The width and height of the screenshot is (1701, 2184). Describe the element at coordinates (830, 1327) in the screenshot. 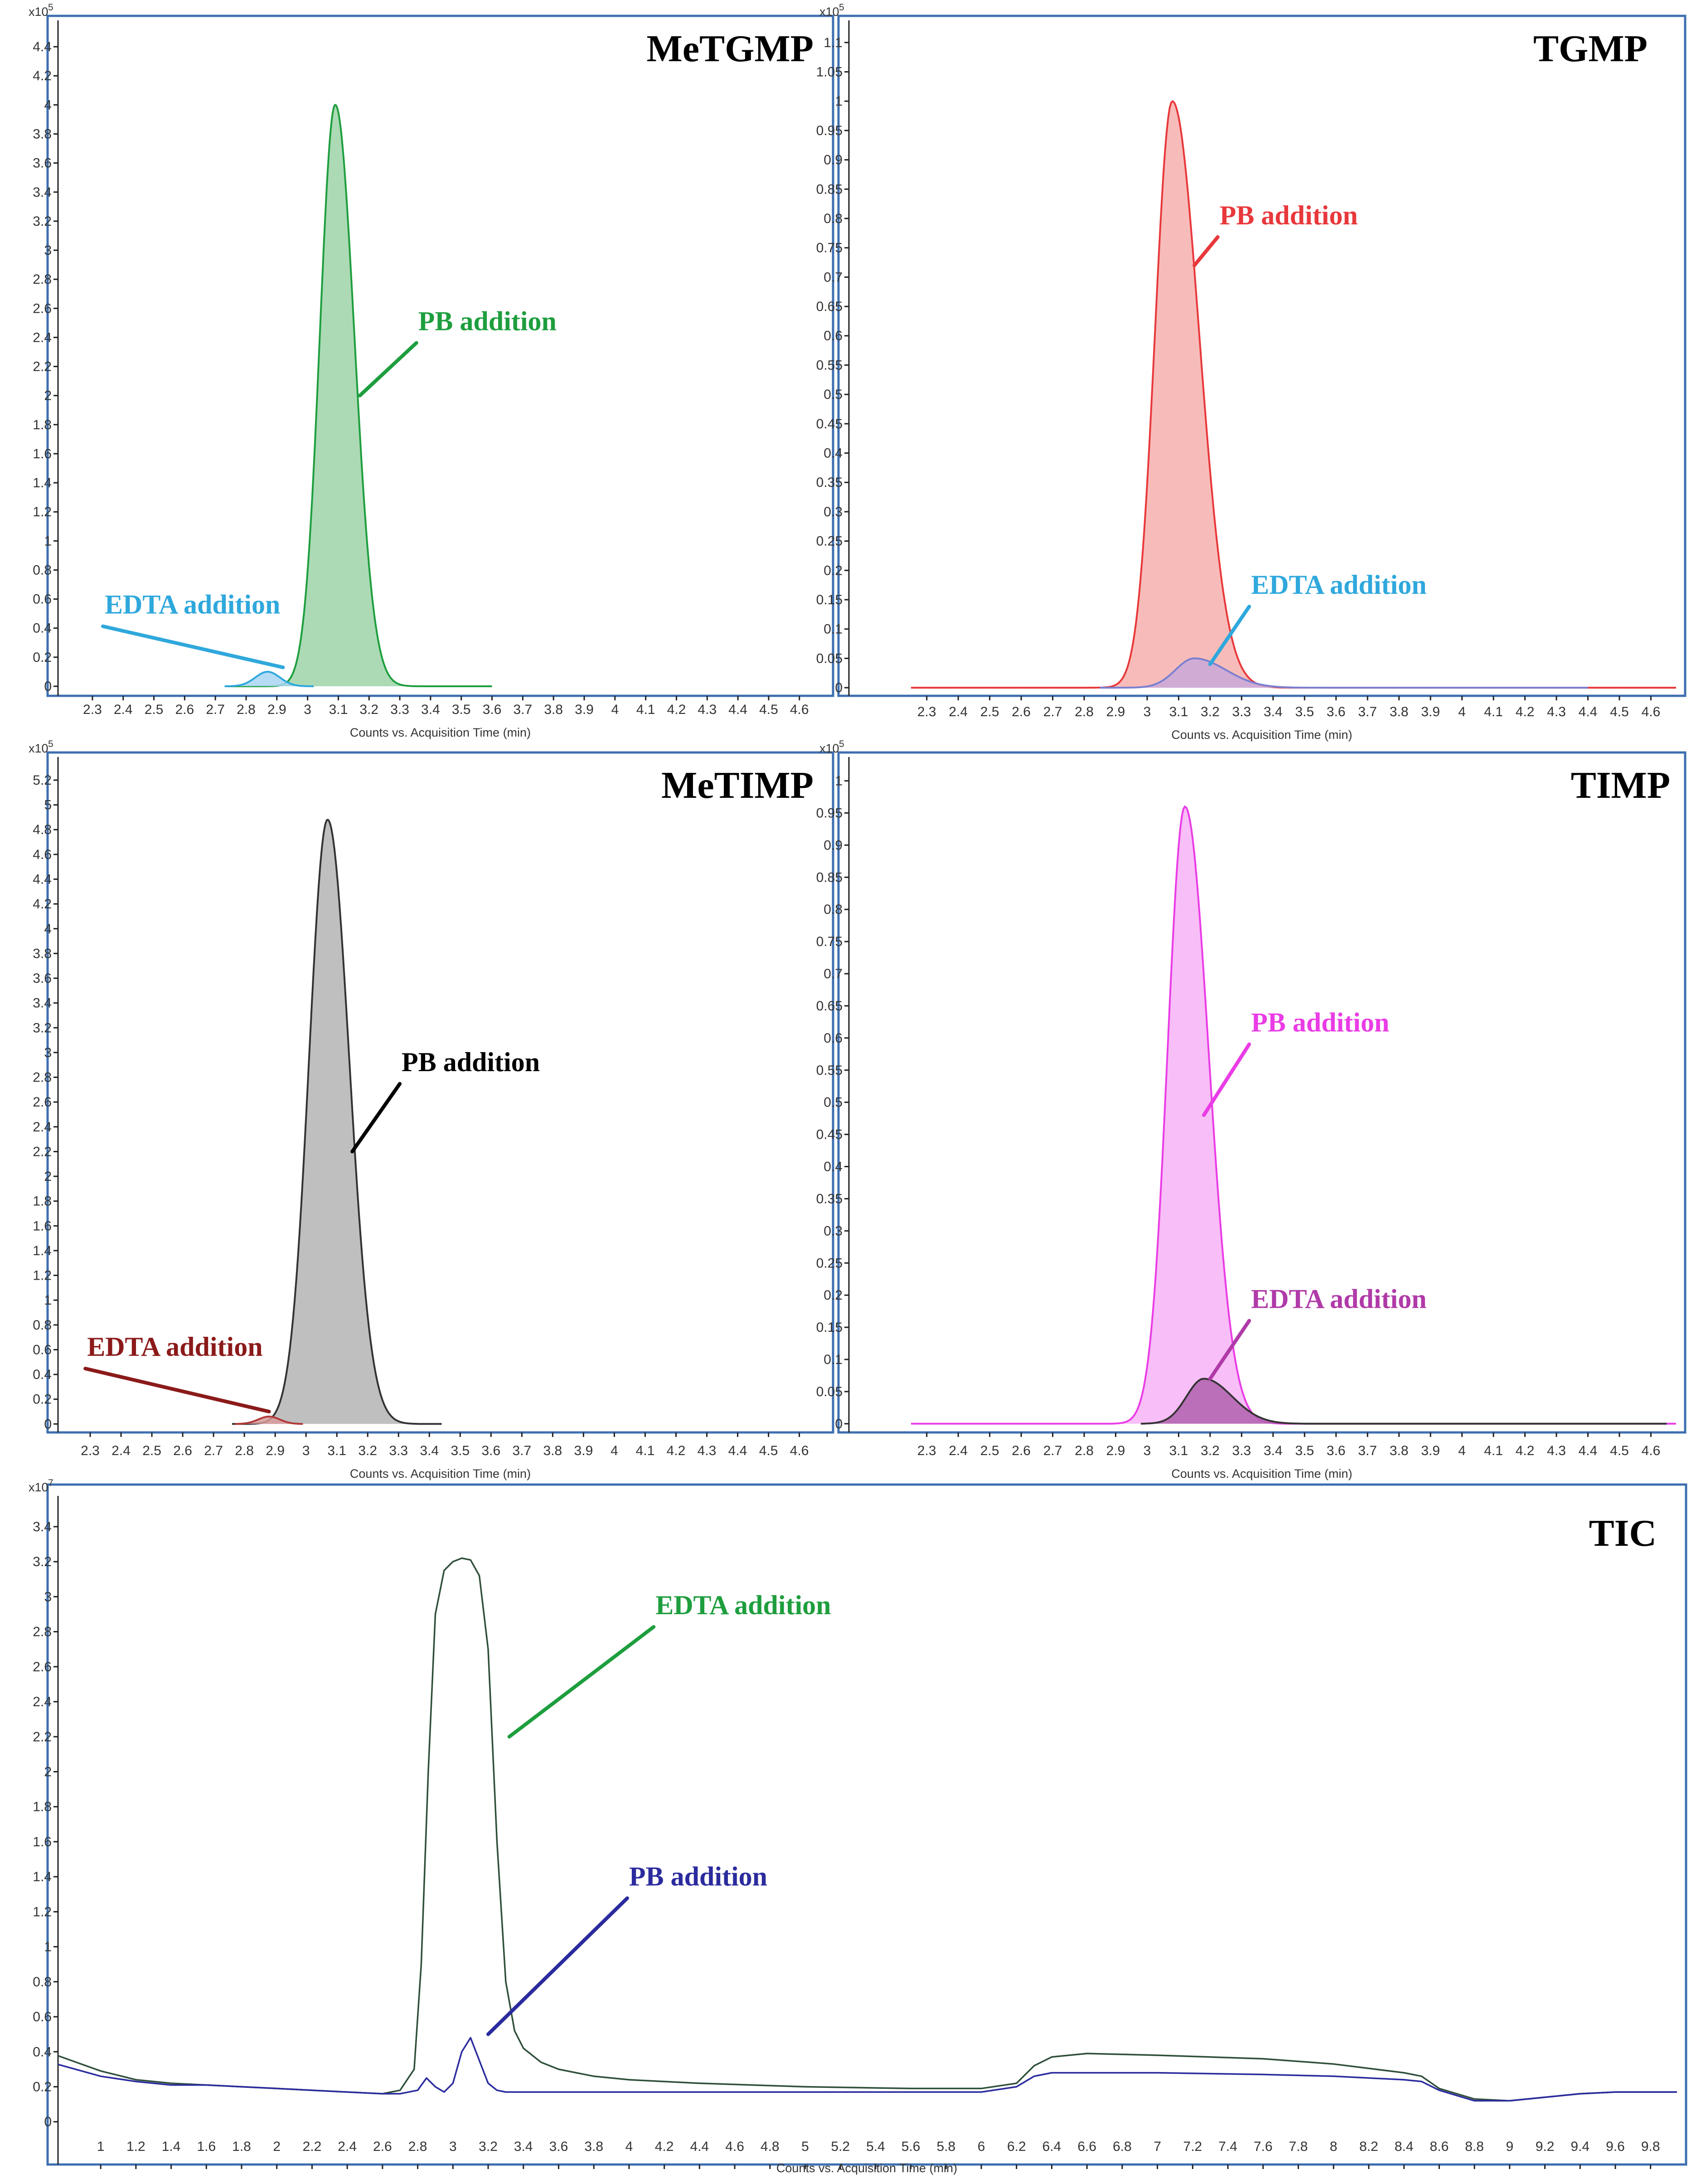

I see `y-tick-label: 0.15` at that location.